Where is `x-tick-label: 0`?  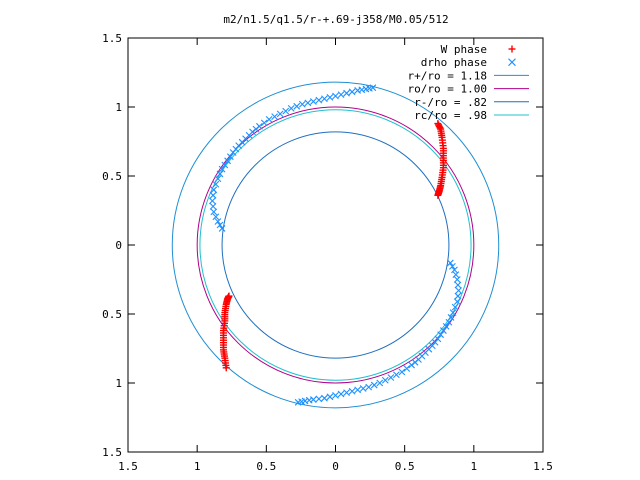 x-tick-label: 0 is located at coordinates (335, 466).